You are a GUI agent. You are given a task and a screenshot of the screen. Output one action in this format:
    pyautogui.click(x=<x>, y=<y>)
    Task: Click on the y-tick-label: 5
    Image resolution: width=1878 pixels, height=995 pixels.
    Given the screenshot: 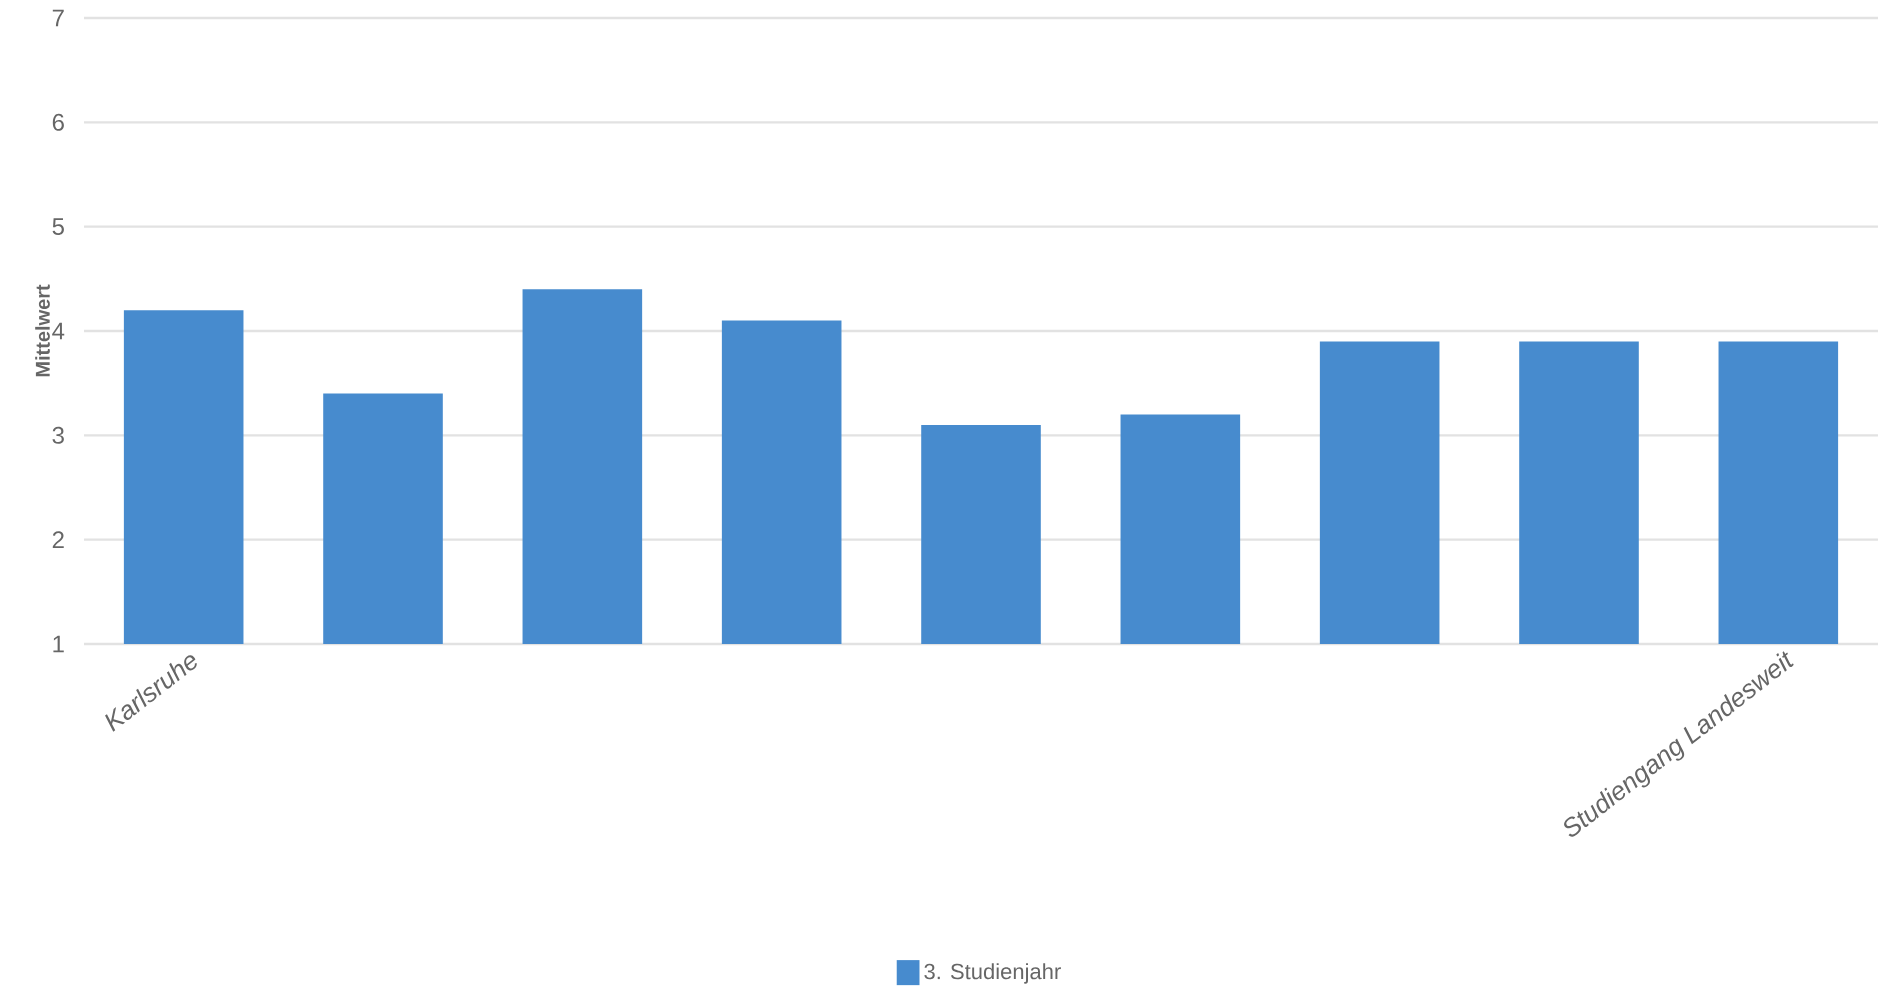 What is the action you would take?
    pyautogui.click(x=58, y=227)
    